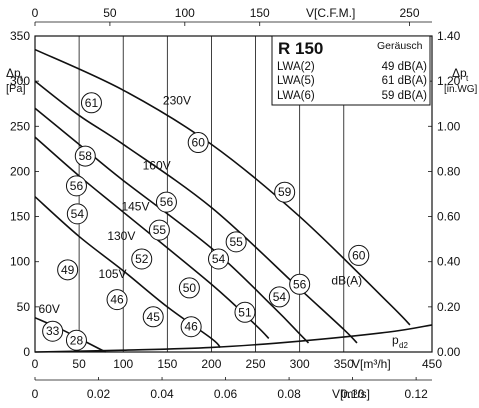 The height and width of the screenshot is (408, 479). Describe the element at coordinates (35, 394) in the screenshot. I see `x-bottom-2-tick-label-0: 0` at that location.